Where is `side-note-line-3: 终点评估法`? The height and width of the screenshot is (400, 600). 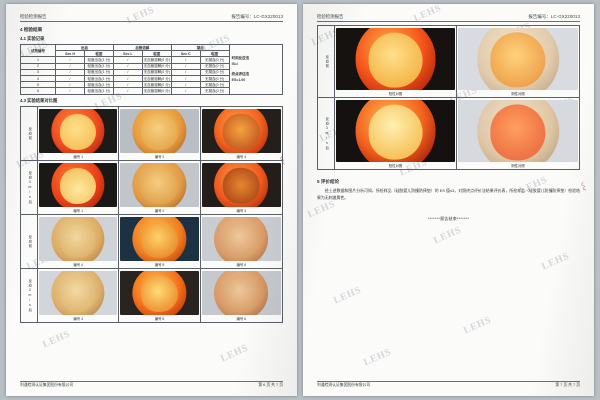
side-note-line-3: 终点评估法 is located at coordinates (240, 73).